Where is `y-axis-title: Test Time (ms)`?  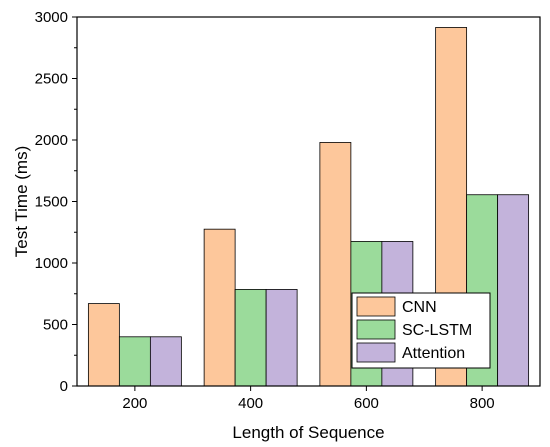 y-axis-title: Test Time (ms) is located at coordinates (21, 201).